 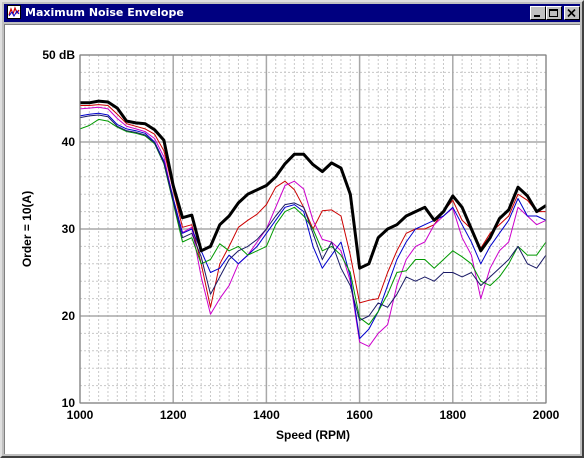 I want to click on x-tick-label: 1800, so click(x=452, y=415).